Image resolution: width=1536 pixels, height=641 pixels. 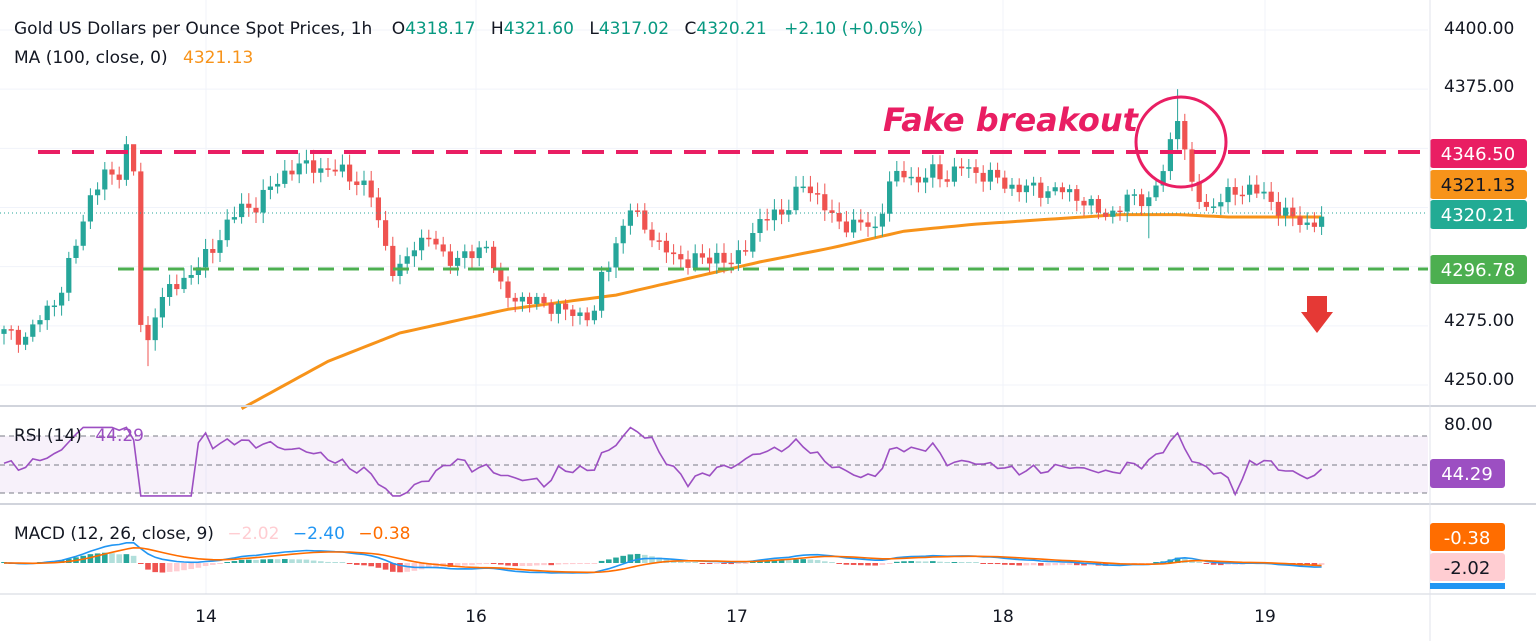 What do you see at coordinates (752, 456) in the screenshot?
I see `rsi-panel: RSI (14) 44.29 80.00 44.29` at bounding box center [752, 456].